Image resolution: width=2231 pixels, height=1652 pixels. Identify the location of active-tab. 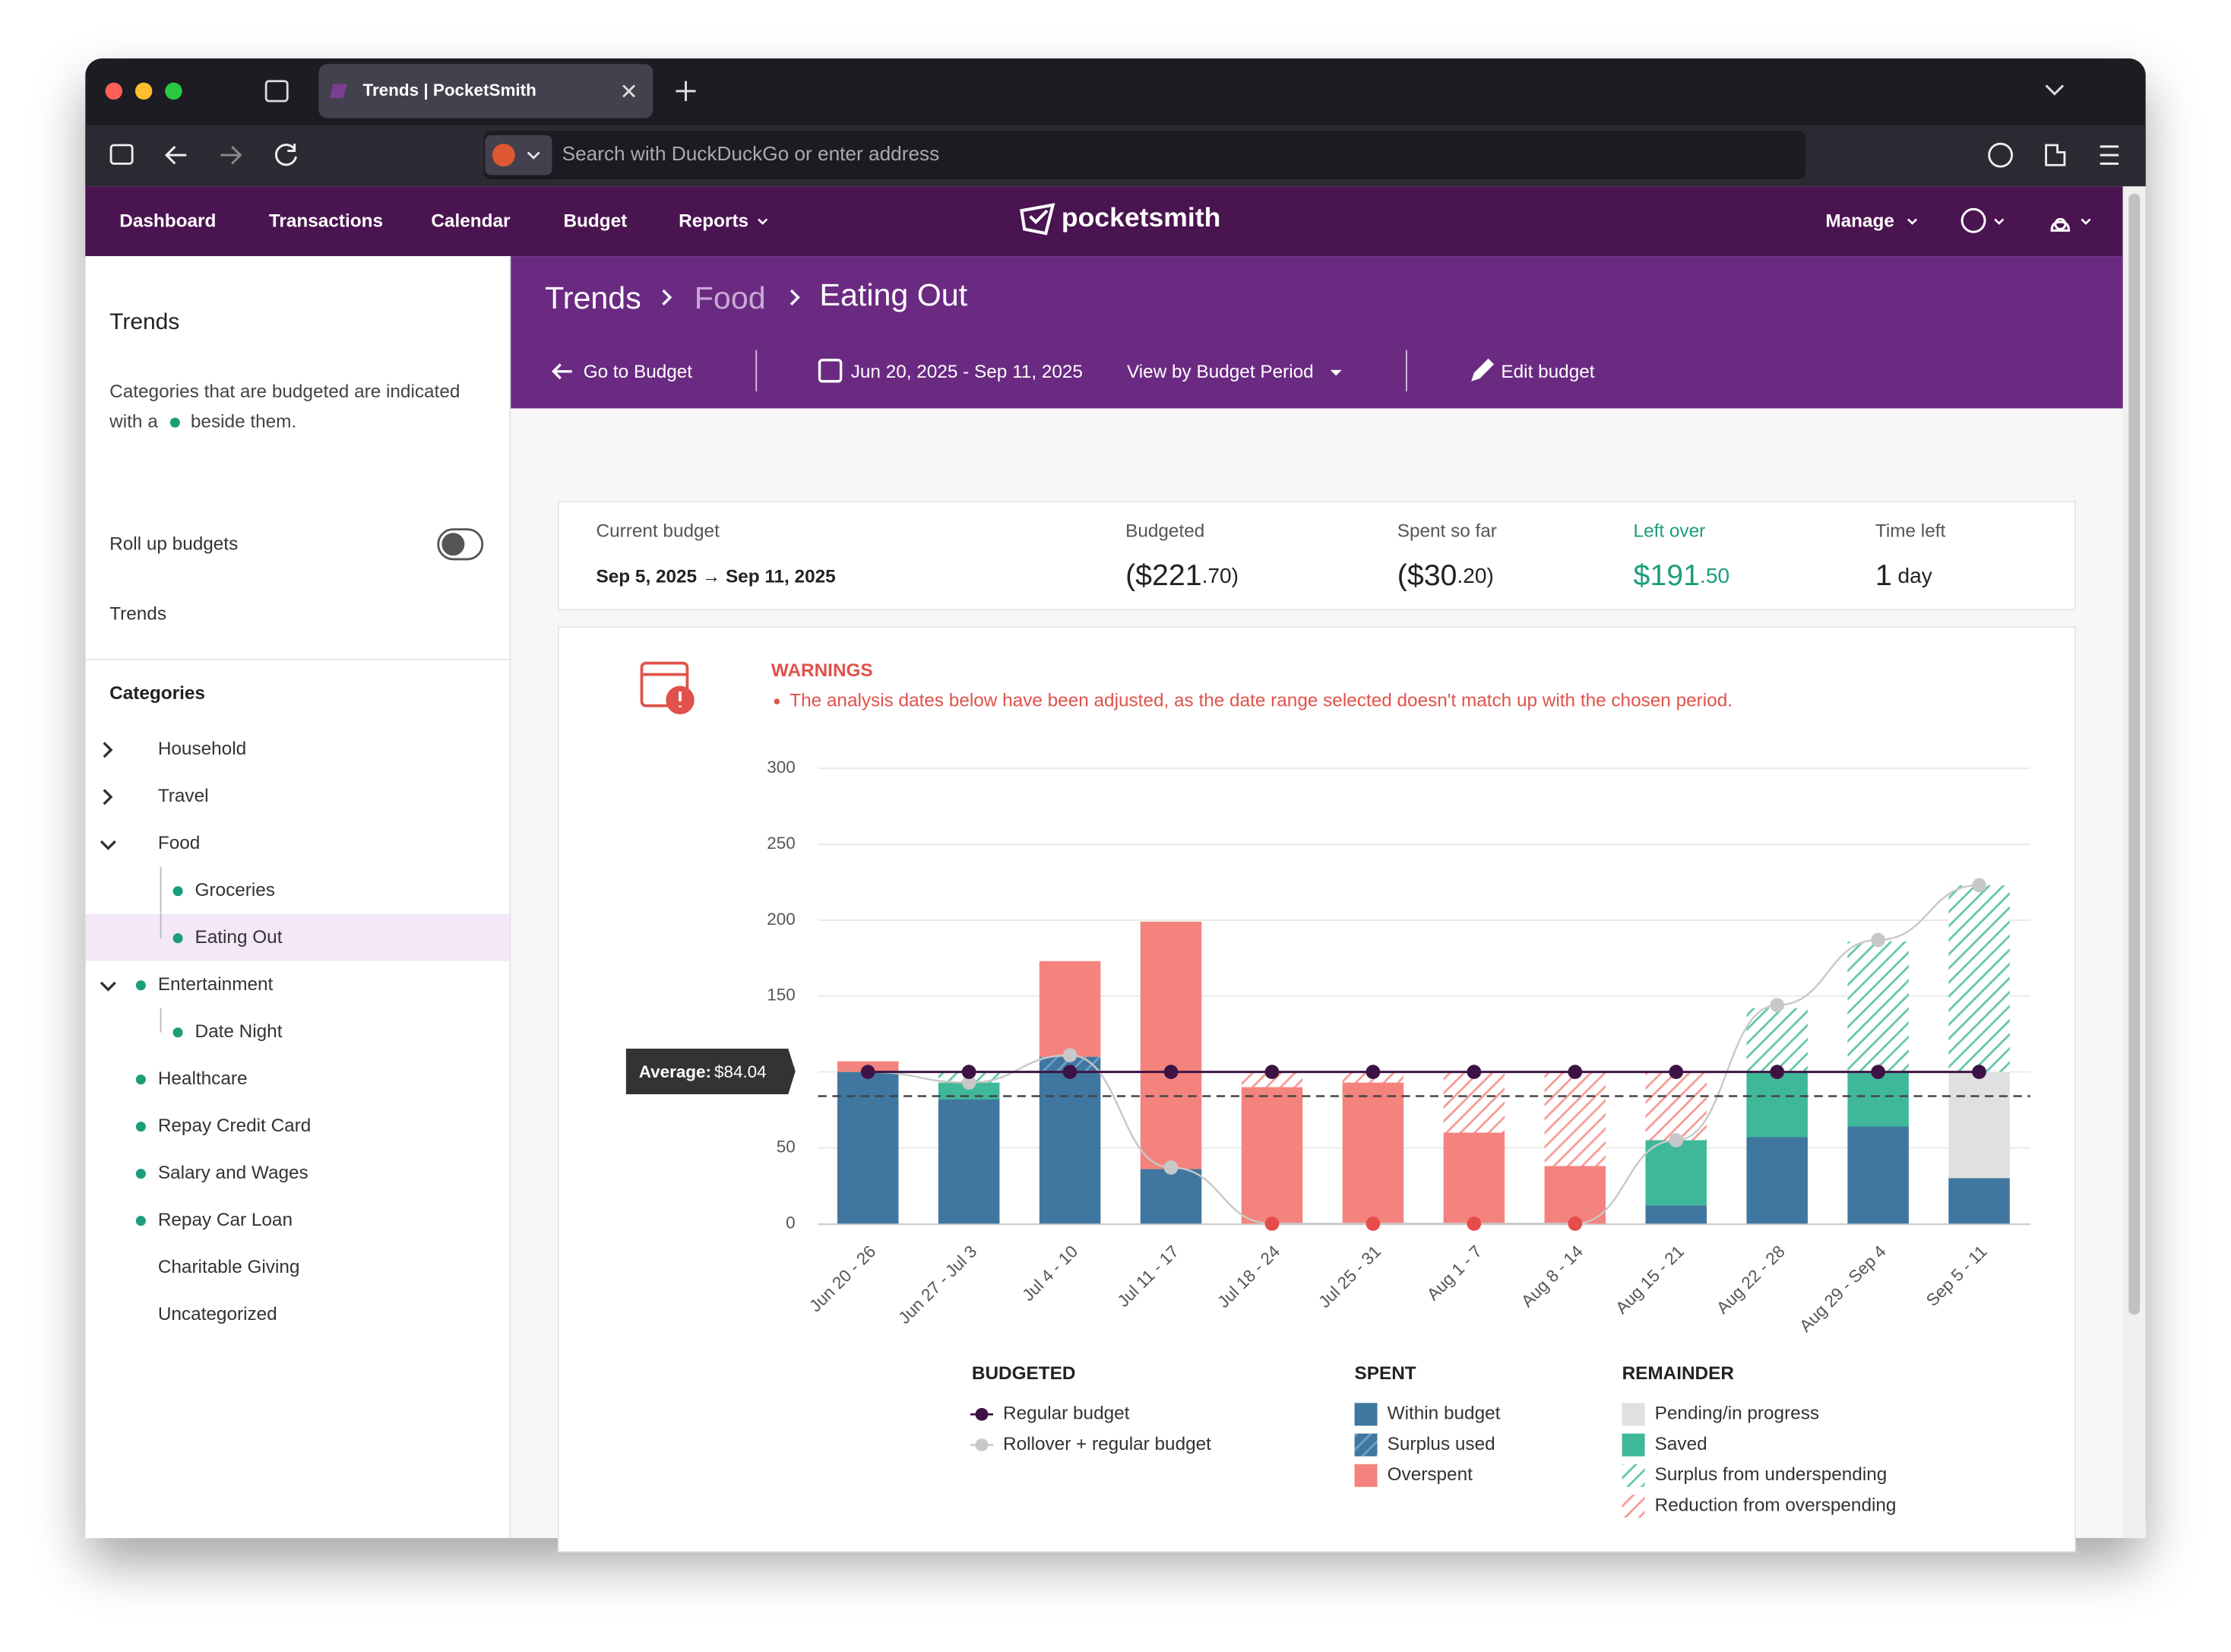
(485, 91).